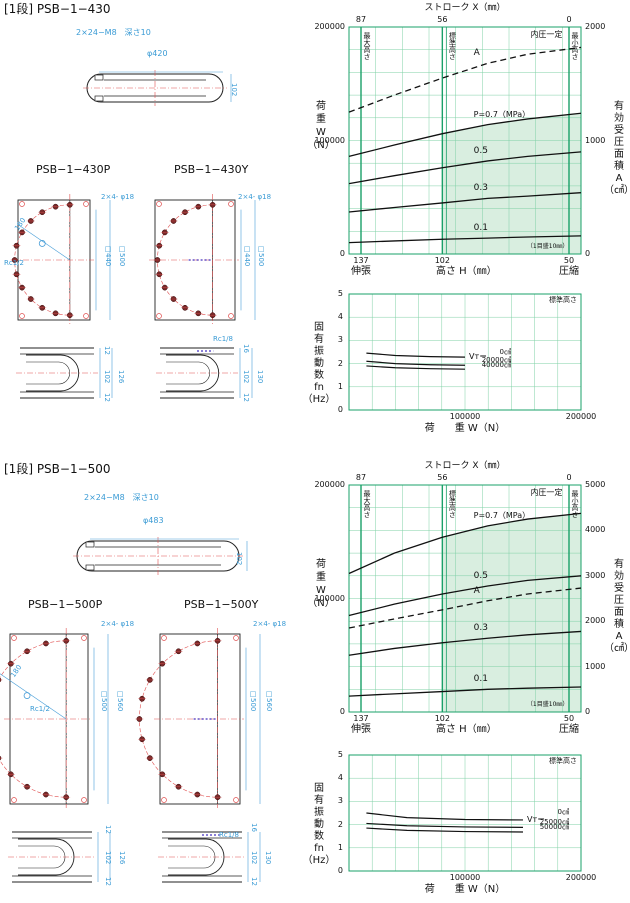 This screenshot has width=630, height=903. What do you see at coordinates (563, 812) in the screenshot?
I see `freq2-series-label-0: 0㎤` at bounding box center [563, 812].